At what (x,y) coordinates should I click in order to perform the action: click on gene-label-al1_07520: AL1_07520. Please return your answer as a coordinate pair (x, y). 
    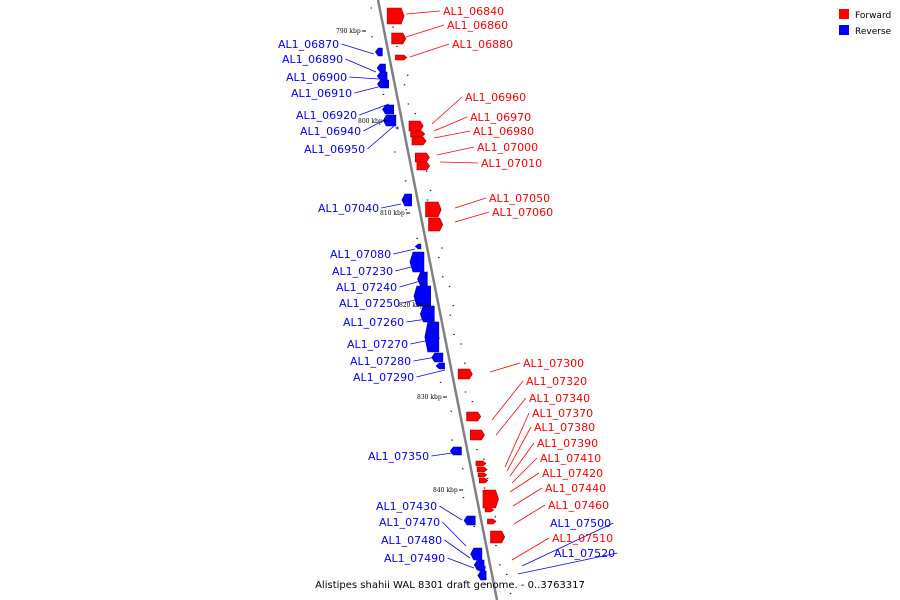
    Looking at the image, I should click on (584, 553).